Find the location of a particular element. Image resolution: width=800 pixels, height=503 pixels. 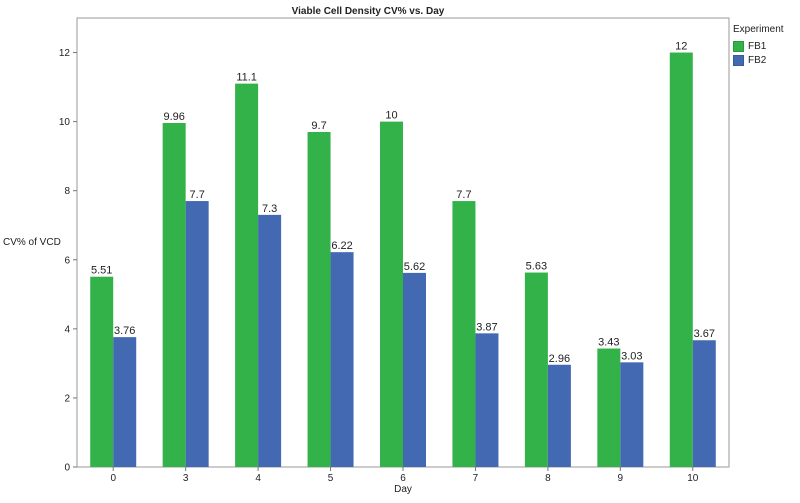

data-label: 2.96 is located at coordinates (559, 359).